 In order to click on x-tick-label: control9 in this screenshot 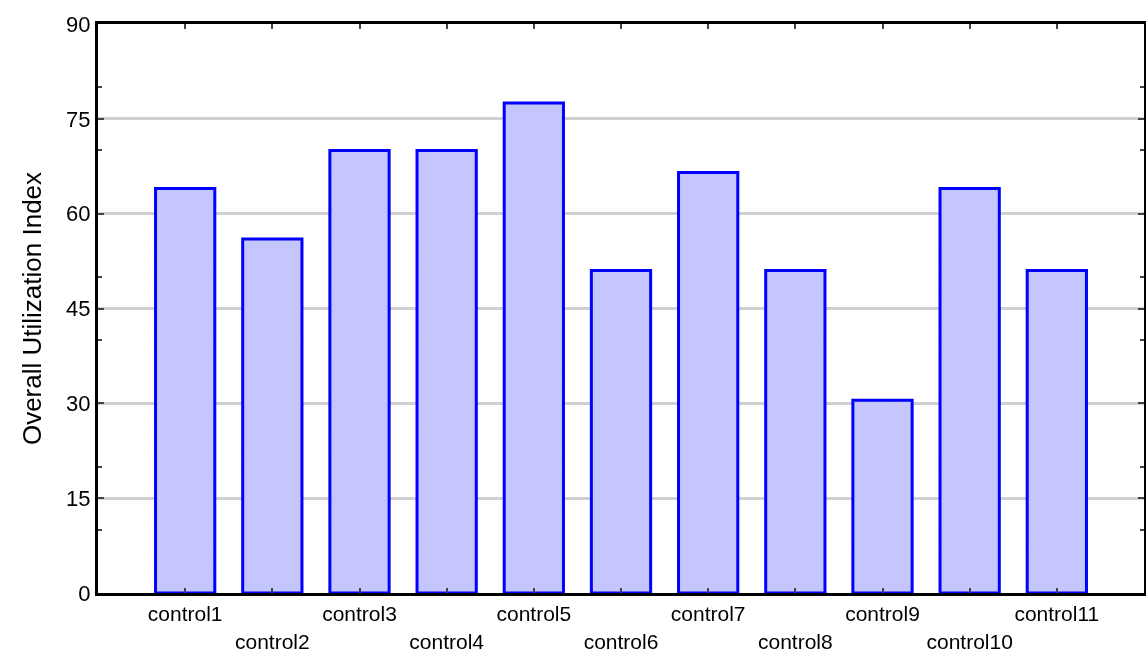, I will do `click(882, 614)`.